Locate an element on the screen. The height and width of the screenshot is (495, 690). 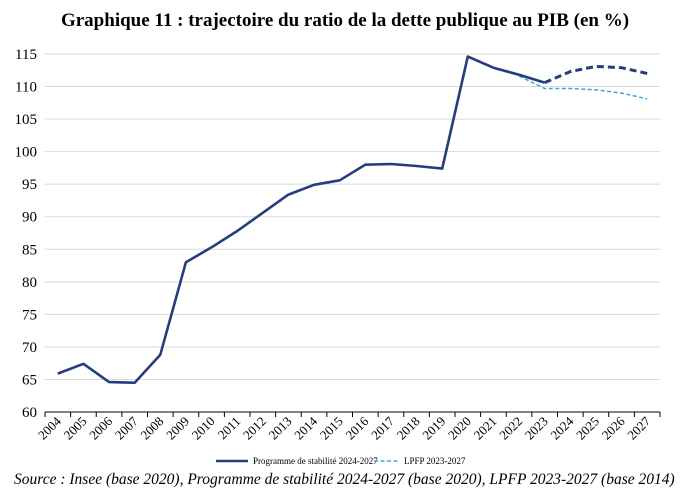
x-tick-label: 2021 is located at coordinates (485, 428).